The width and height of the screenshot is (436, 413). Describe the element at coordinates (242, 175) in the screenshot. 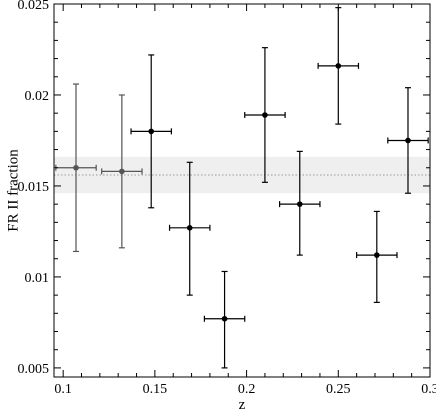

I see `reference-band` at that location.